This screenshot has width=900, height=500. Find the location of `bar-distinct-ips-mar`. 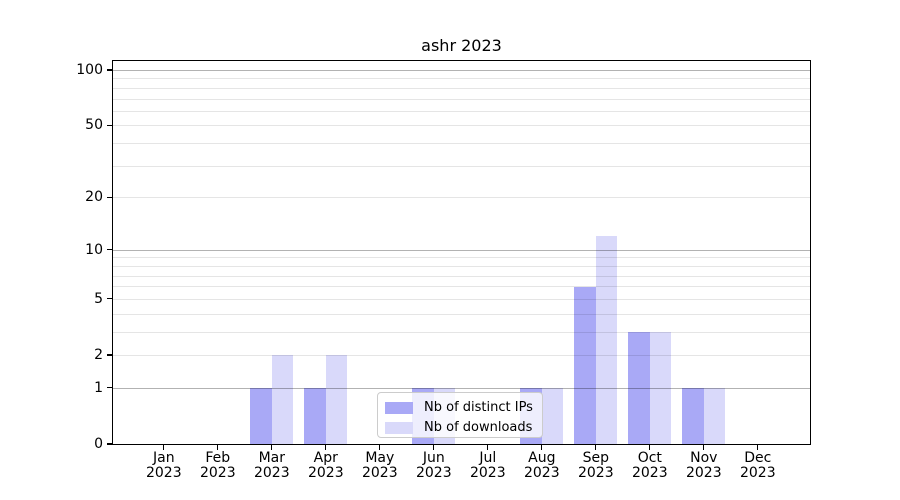

bar-distinct-ips-mar is located at coordinates (261, 416).